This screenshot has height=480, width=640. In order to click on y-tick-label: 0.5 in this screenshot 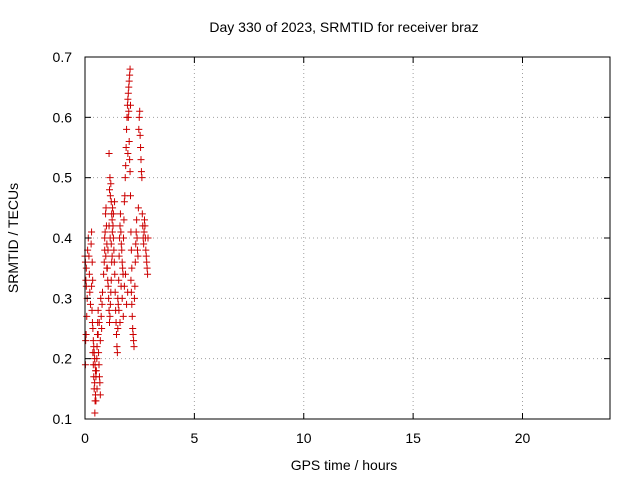, I will do `click(63, 178)`.